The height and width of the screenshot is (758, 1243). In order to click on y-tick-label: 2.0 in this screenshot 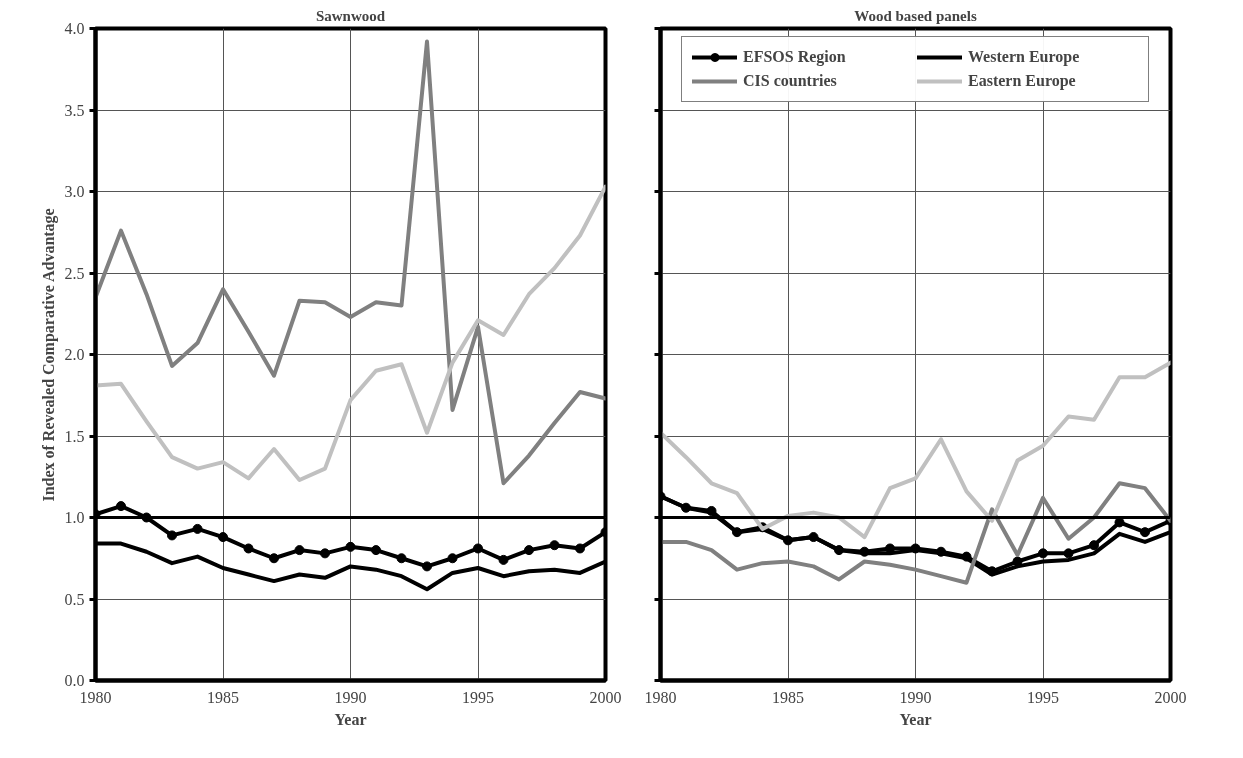, I will do `click(74, 354)`.